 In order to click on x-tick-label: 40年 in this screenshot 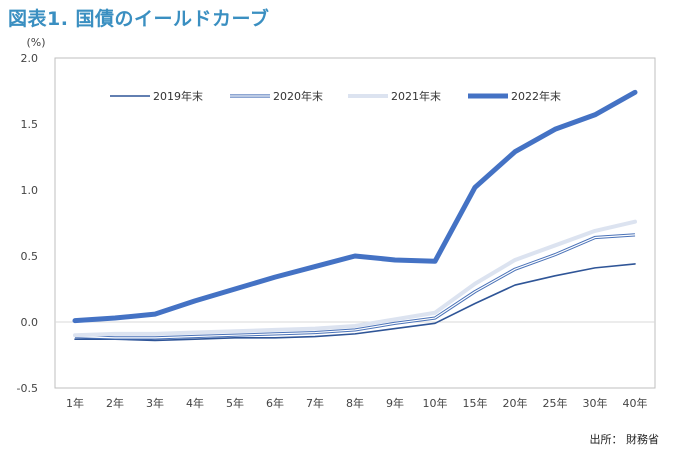, I will do `click(635, 403)`.